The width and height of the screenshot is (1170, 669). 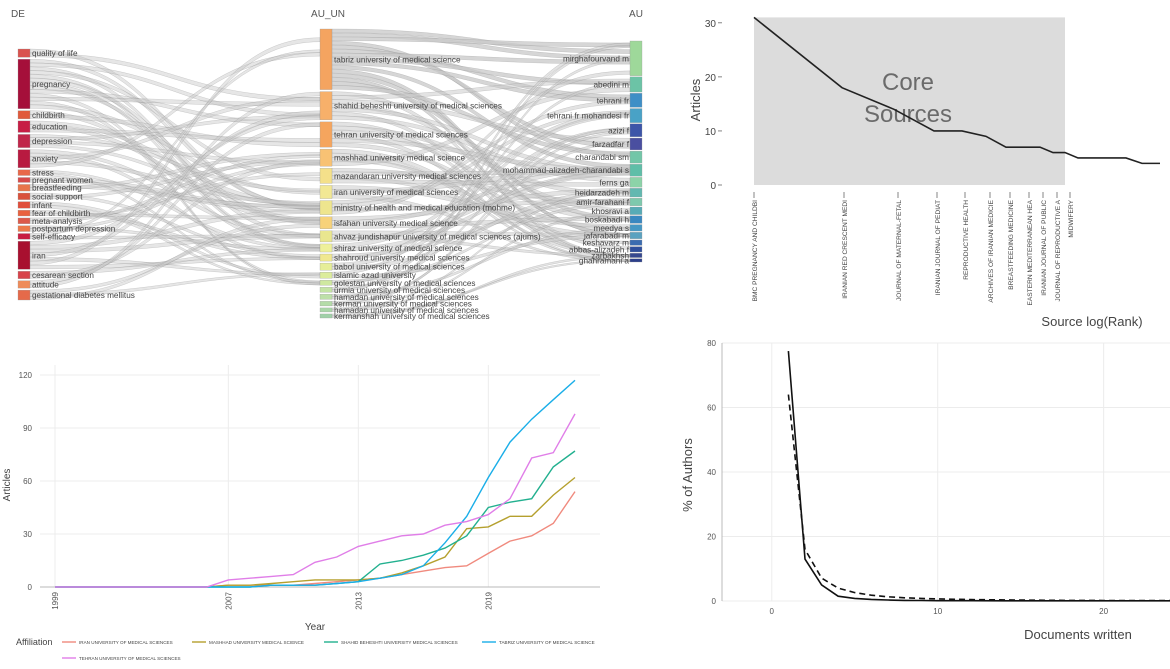 I want to click on author-label: ghahramani a, so click(x=604, y=260).